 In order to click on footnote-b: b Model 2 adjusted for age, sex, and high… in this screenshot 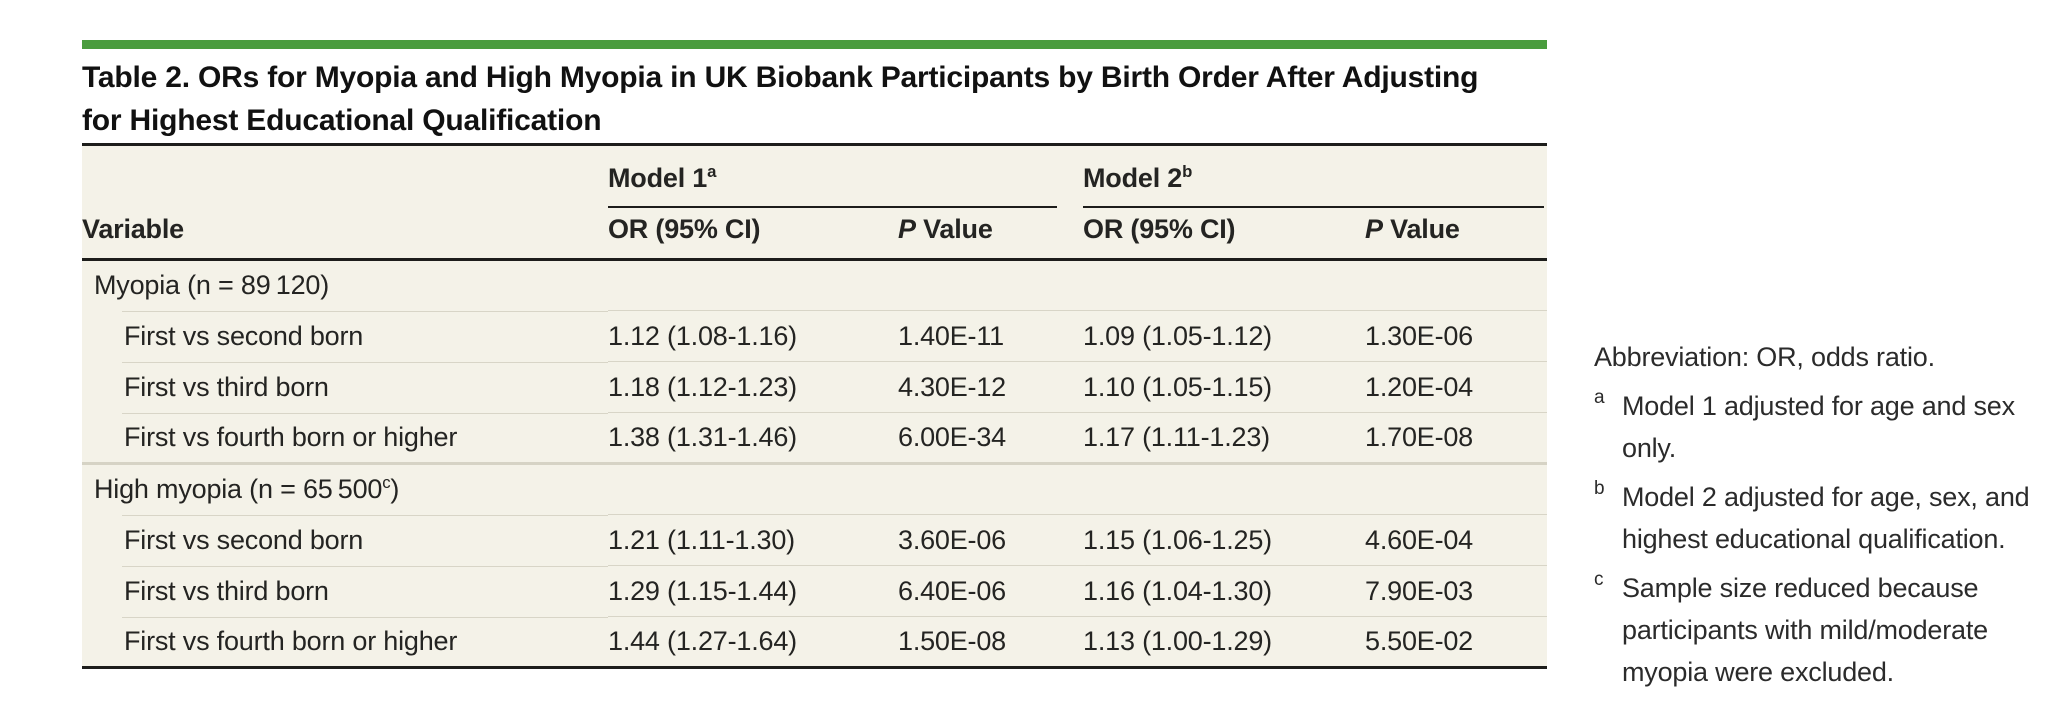, I will do `click(1812, 516)`.